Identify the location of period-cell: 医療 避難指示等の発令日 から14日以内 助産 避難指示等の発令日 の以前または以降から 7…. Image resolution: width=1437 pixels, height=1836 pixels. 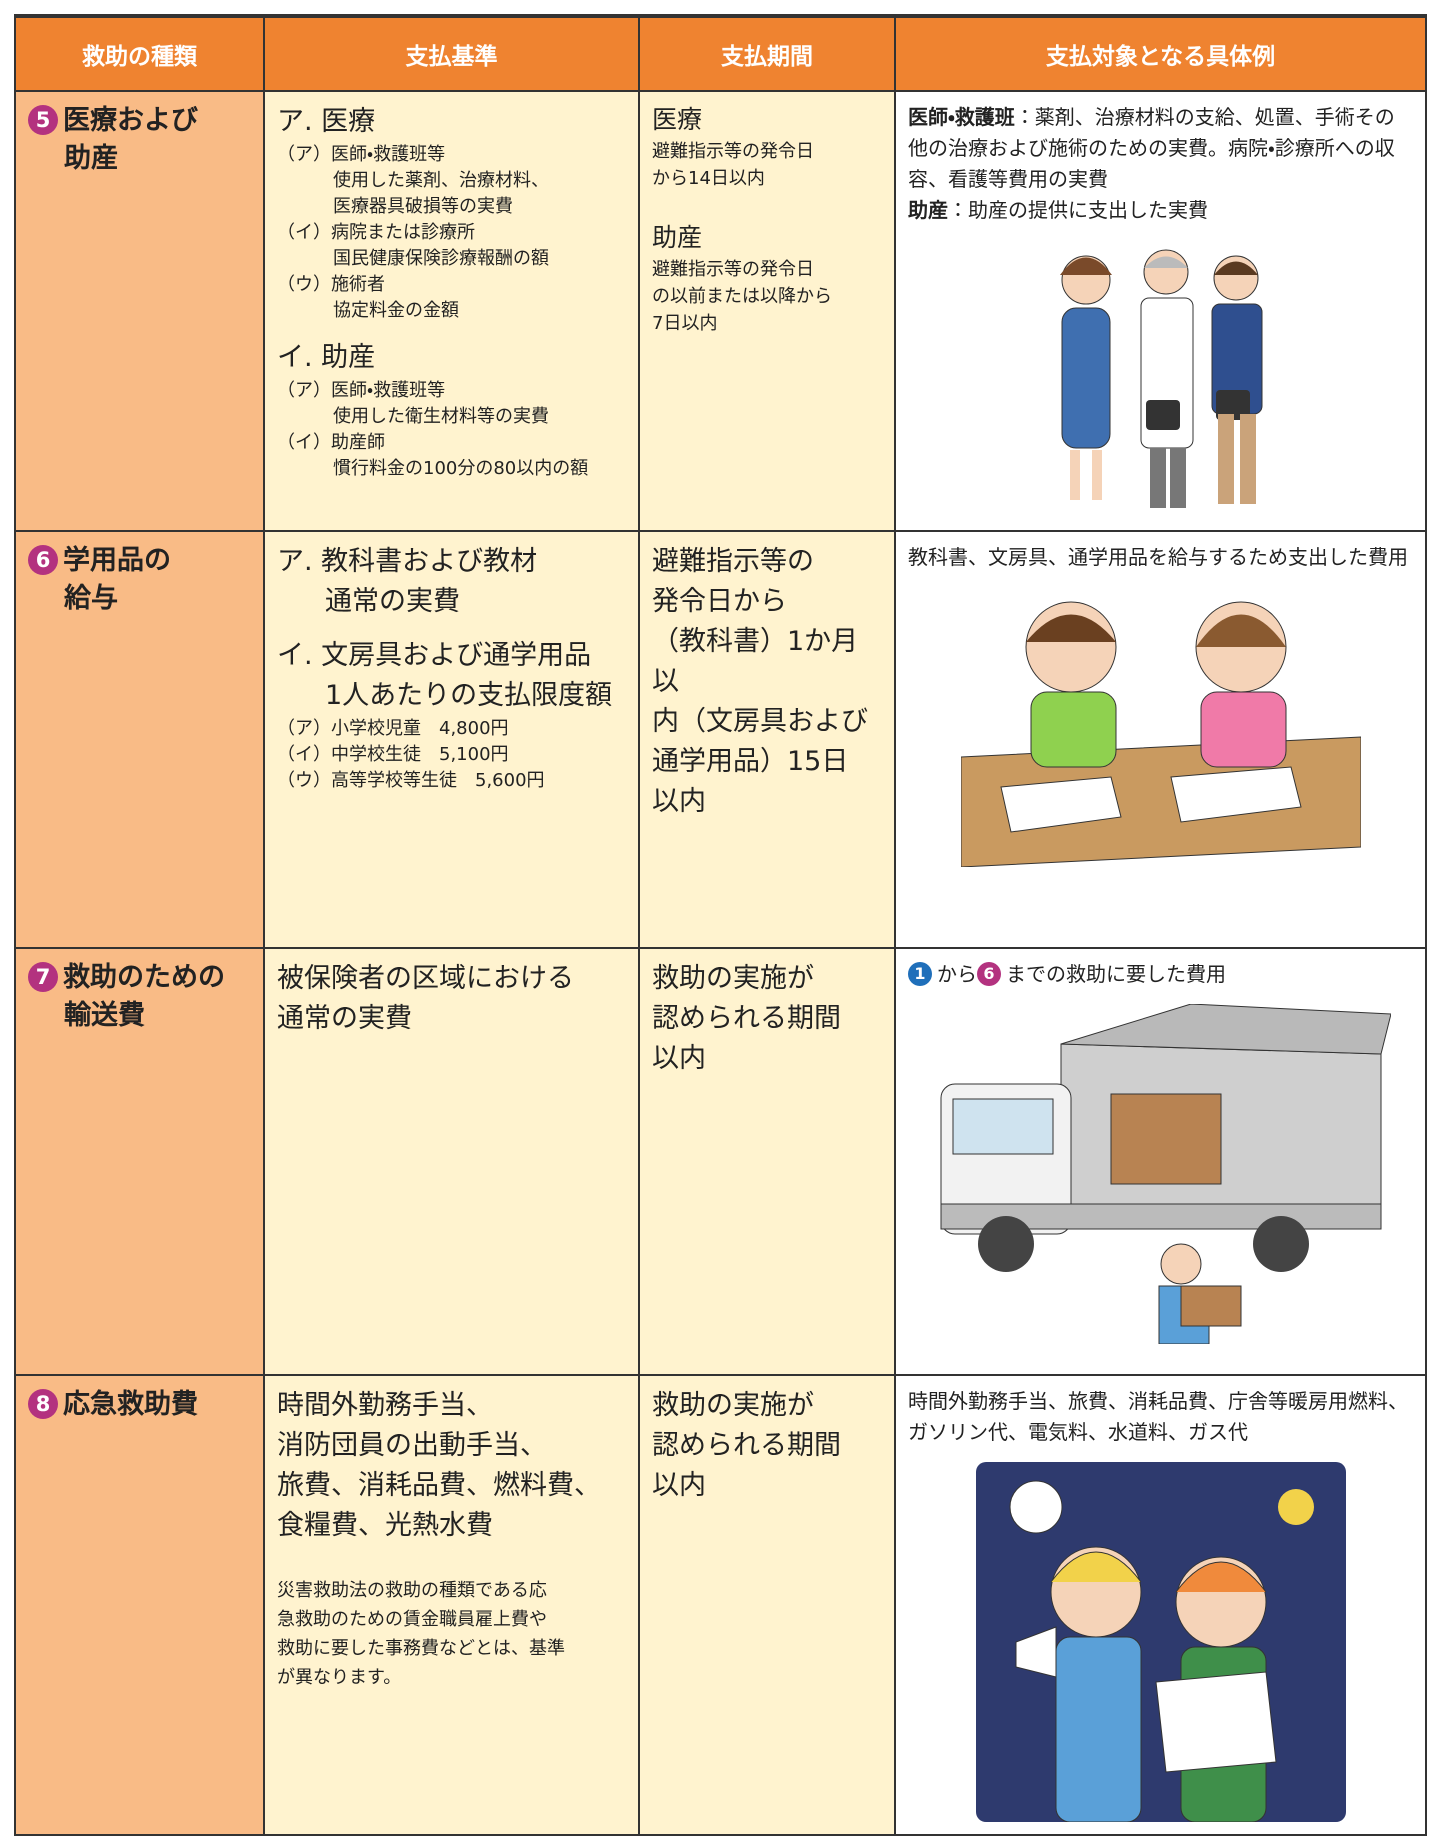
(767, 311).